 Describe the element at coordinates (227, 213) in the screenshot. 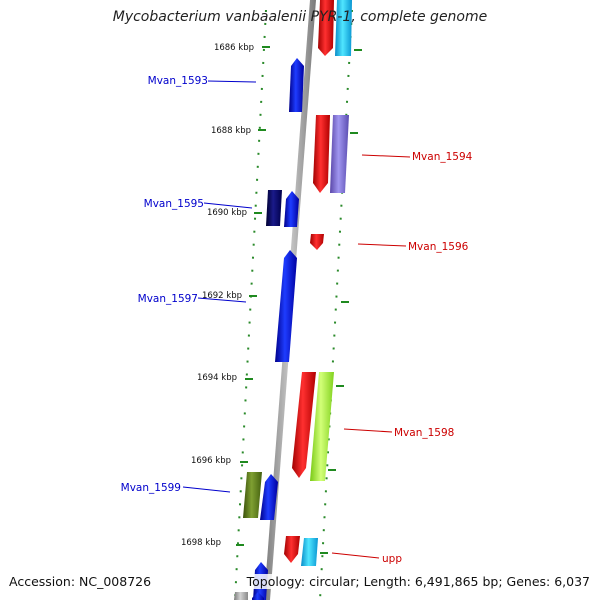

I see `ruler-label: 1690 kbp` at that location.